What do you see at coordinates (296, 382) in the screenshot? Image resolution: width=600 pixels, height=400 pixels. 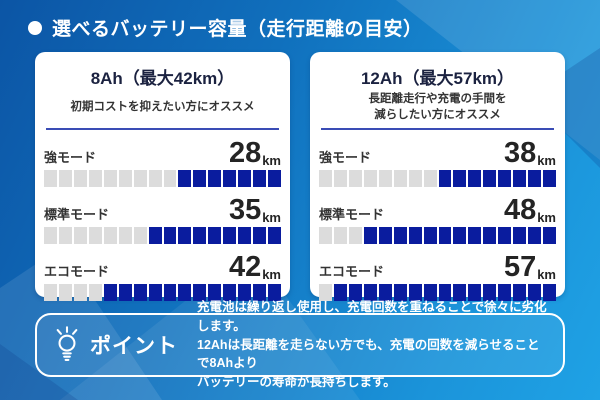 I see `point-text-line: バッテリーの寿命が長持ちします。` at bounding box center [296, 382].